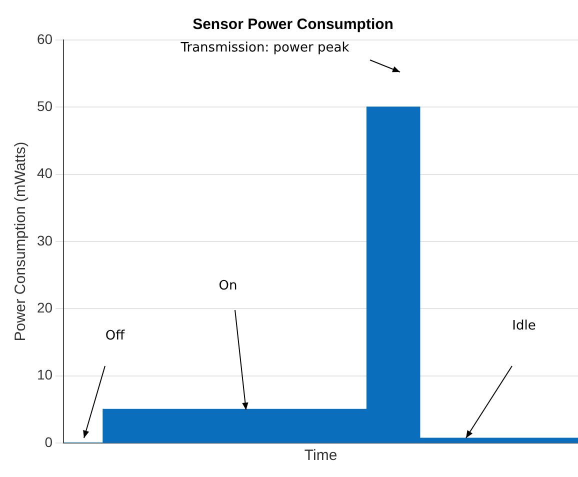 Image resolution: width=578 pixels, height=477 pixels. I want to click on y-tick-label: 40, so click(44, 173).